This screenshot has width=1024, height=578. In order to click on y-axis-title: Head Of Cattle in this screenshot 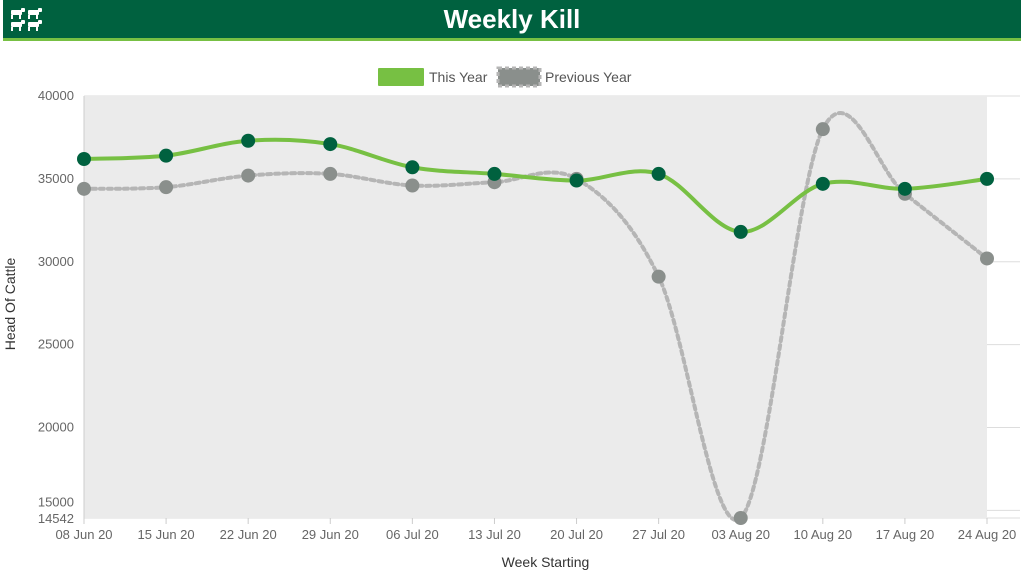, I will do `click(10, 303)`.